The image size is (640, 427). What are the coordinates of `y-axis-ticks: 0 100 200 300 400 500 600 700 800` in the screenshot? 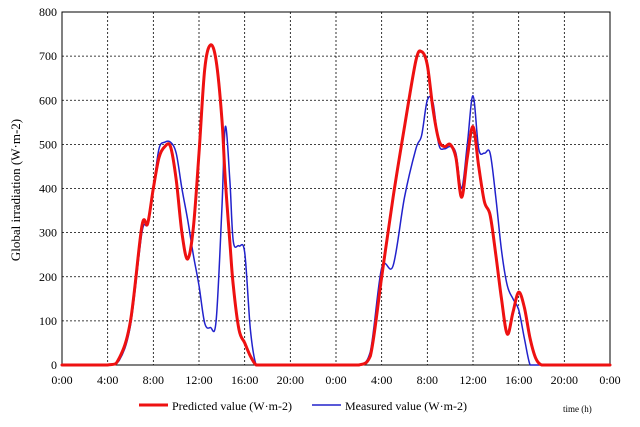 It's located at (48, 188).